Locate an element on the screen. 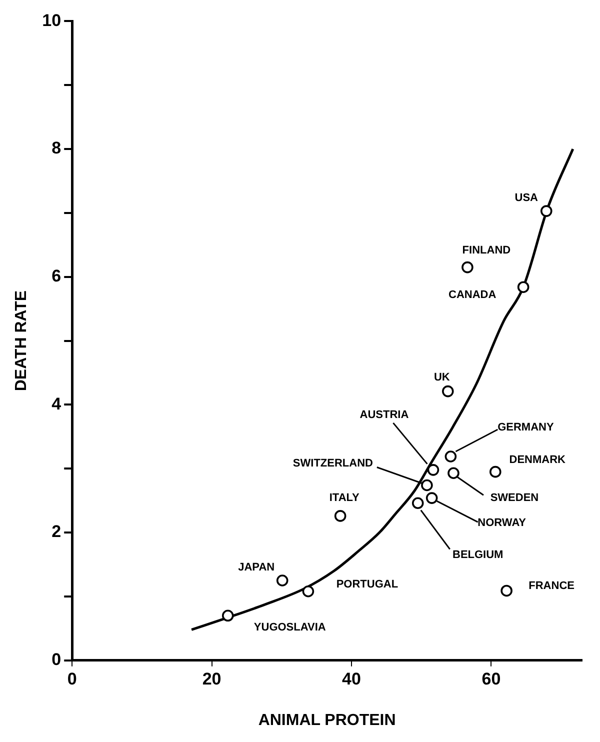 The image size is (600, 742). annotation: CANADA is located at coordinates (472, 295).